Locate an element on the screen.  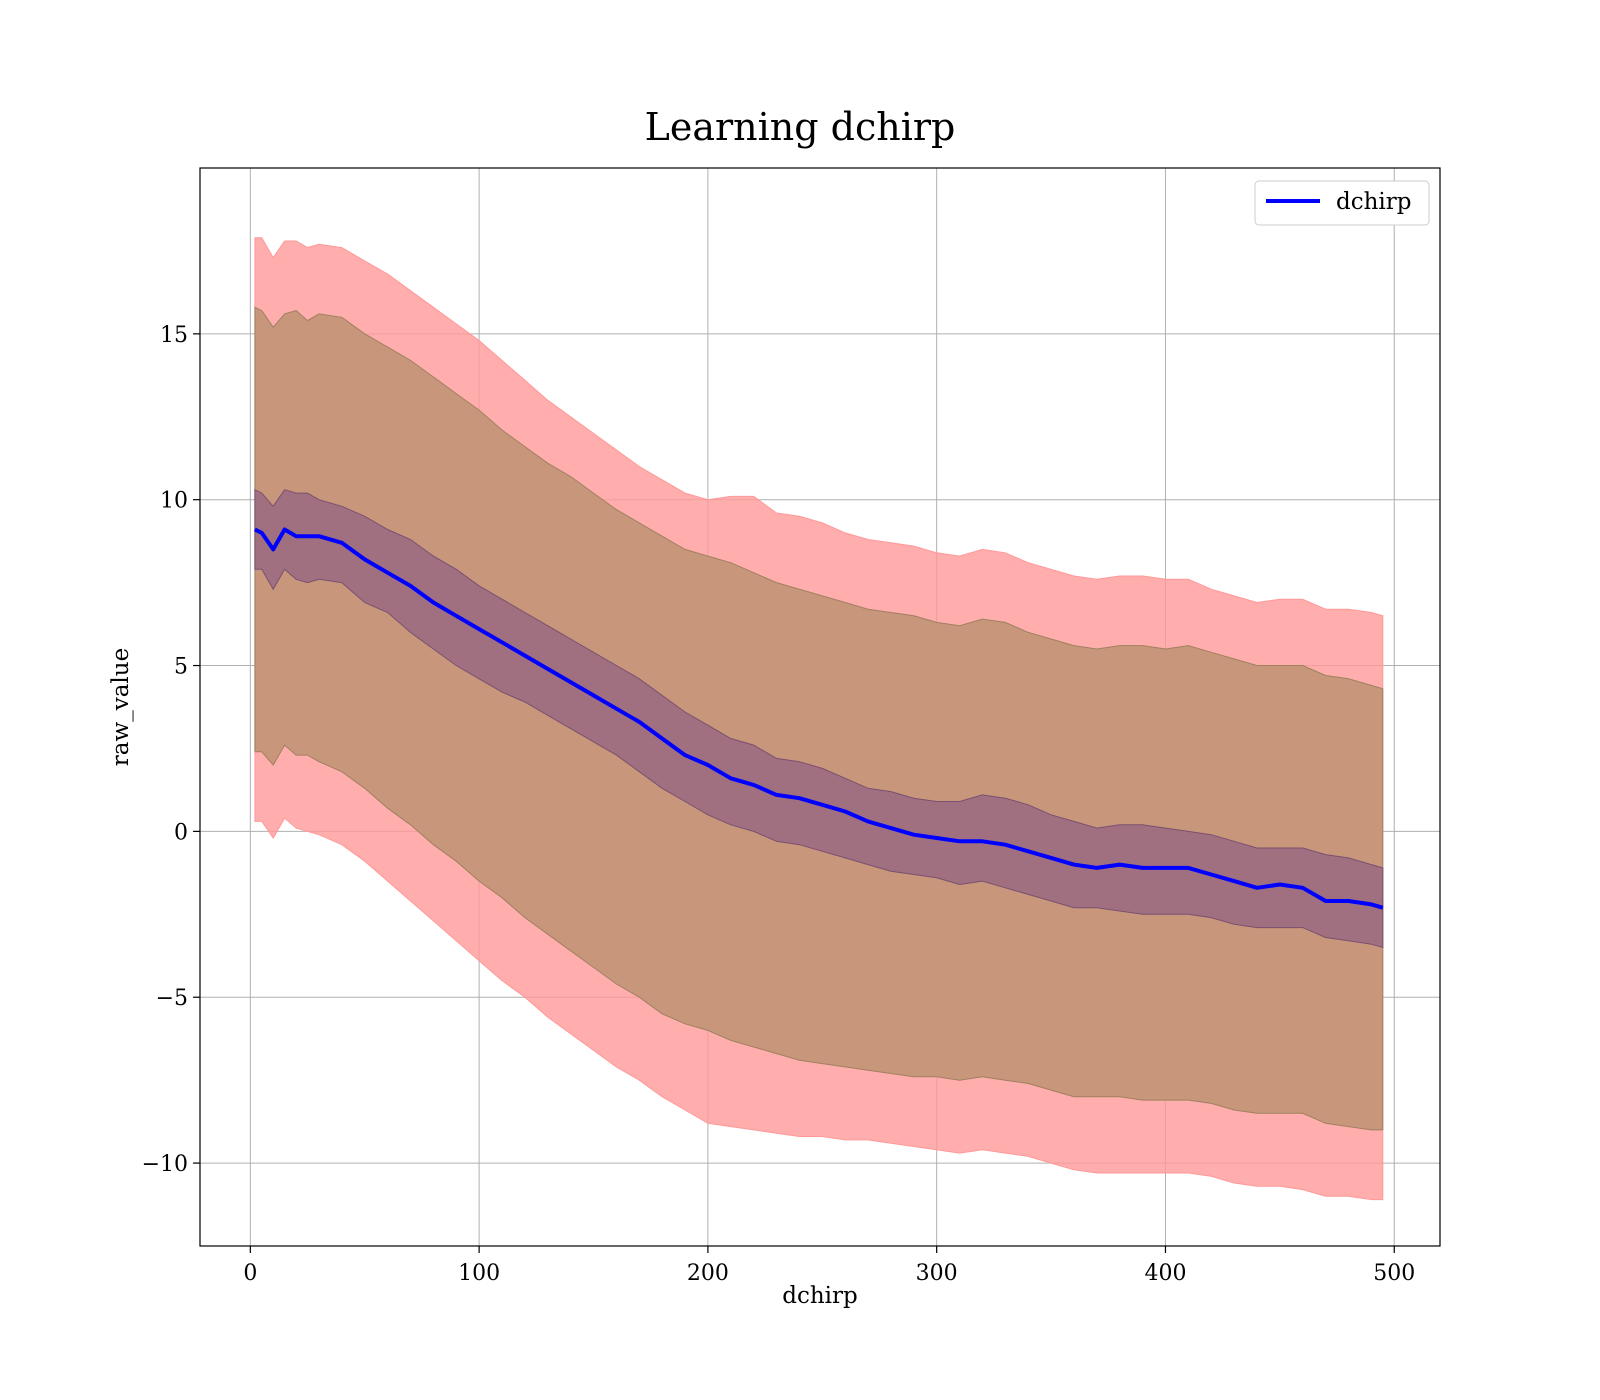
legend-box is located at coordinates (1342, 203).